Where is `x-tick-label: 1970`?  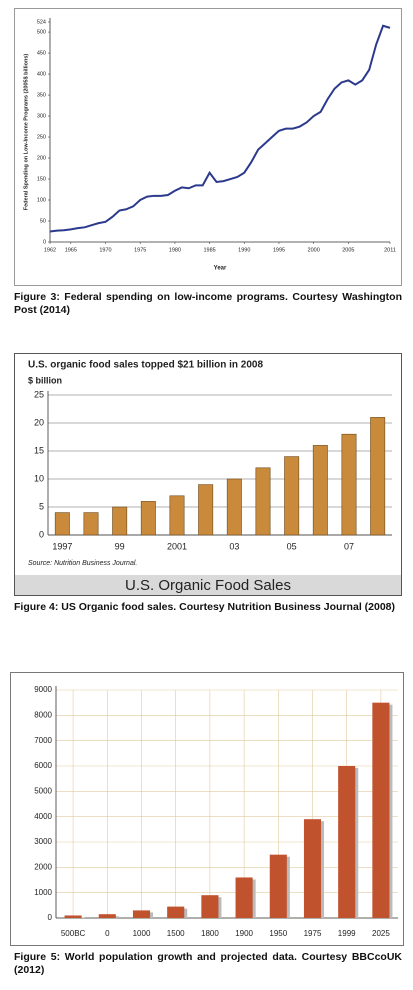
x-tick-label: 1970 is located at coordinates (105, 250).